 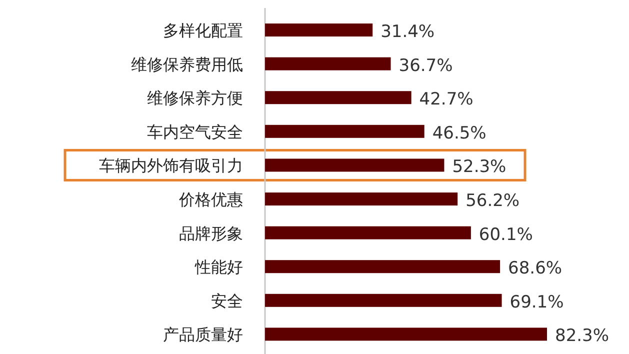 I want to click on y-tick-label: 车辆内外饰有吸引力, so click(x=171, y=166).